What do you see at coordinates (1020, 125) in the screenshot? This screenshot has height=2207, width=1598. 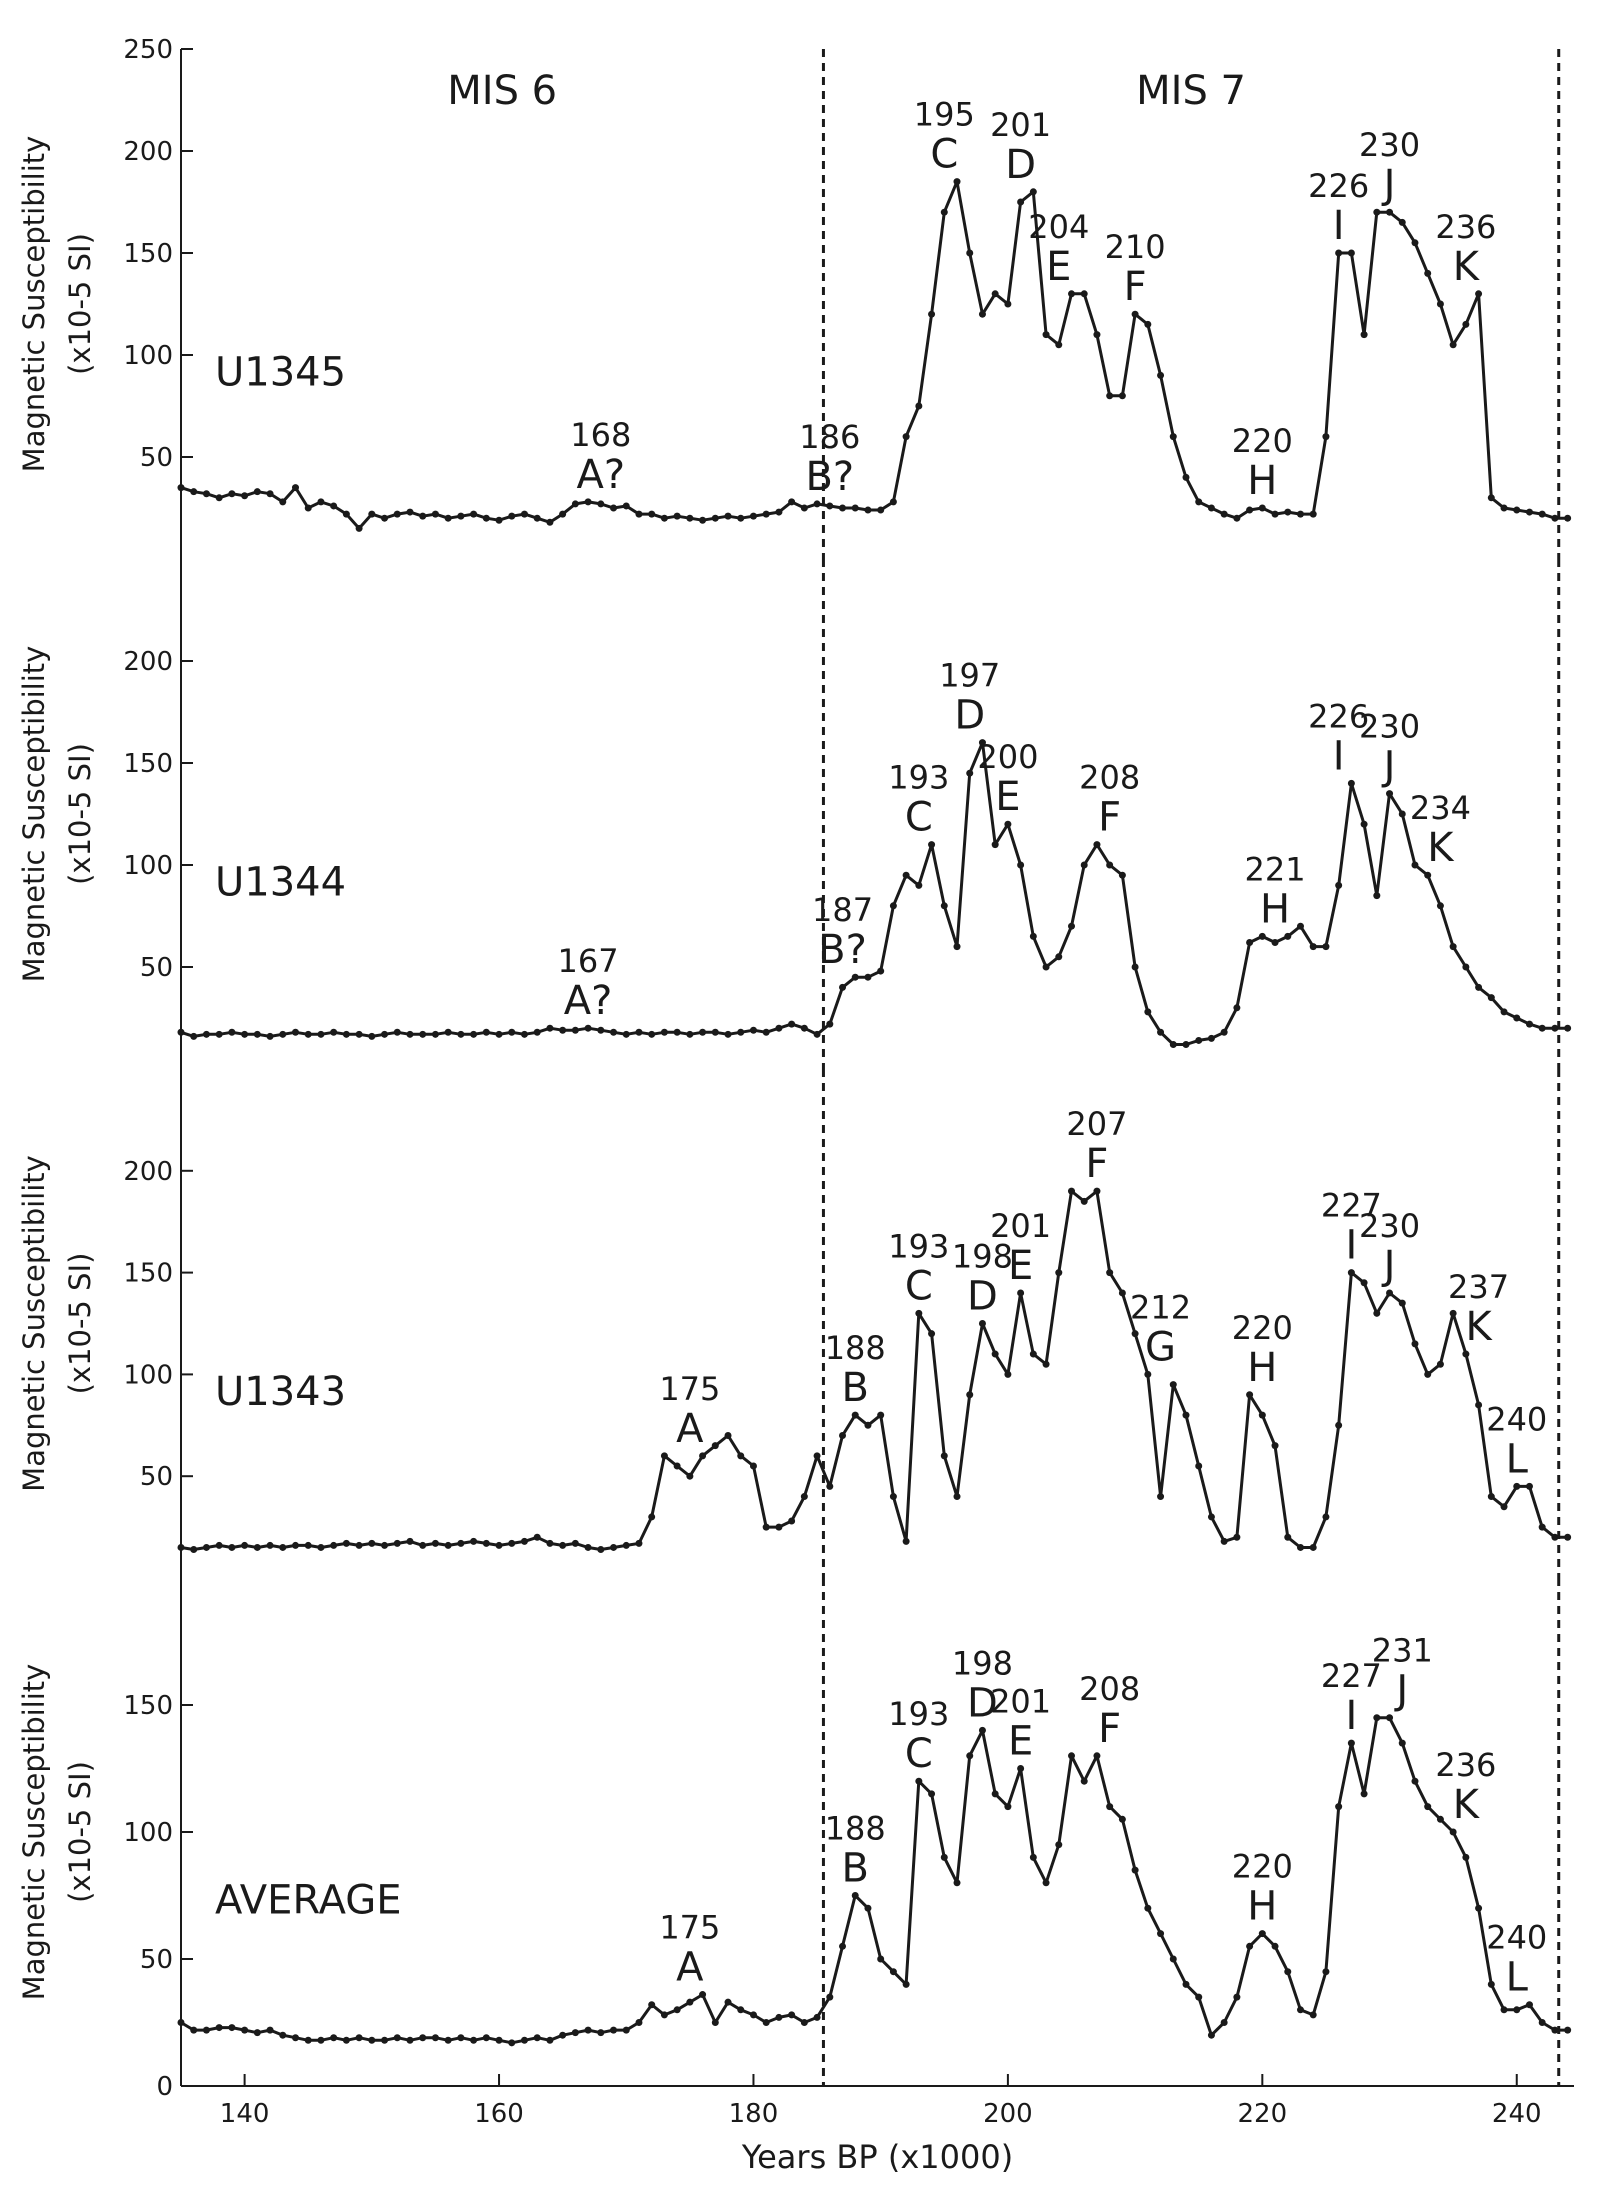 I see `annotation-year: 201` at bounding box center [1020, 125].